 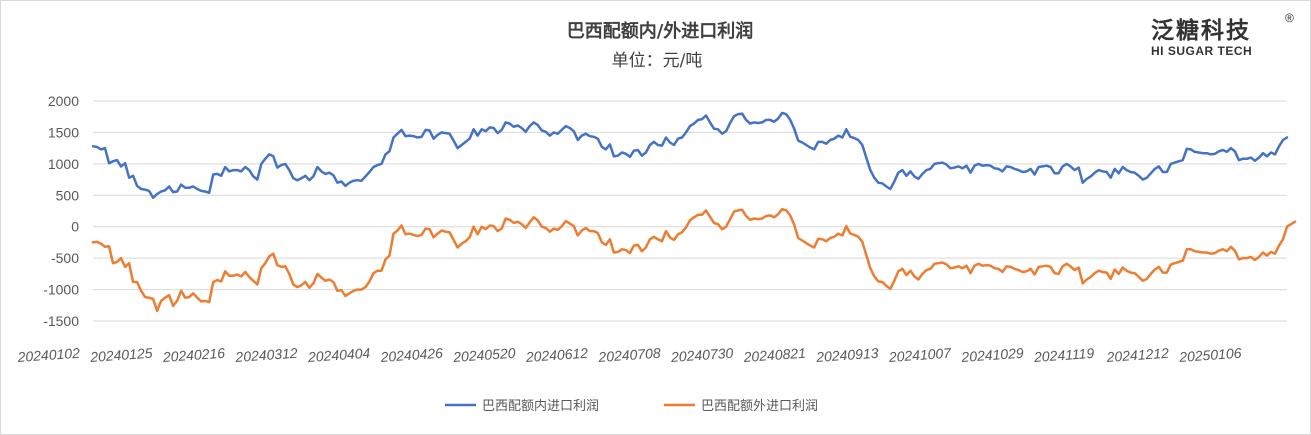 What do you see at coordinates (774, 355) in the screenshot?
I see `x-tick-label: 20240821` at bounding box center [774, 355].